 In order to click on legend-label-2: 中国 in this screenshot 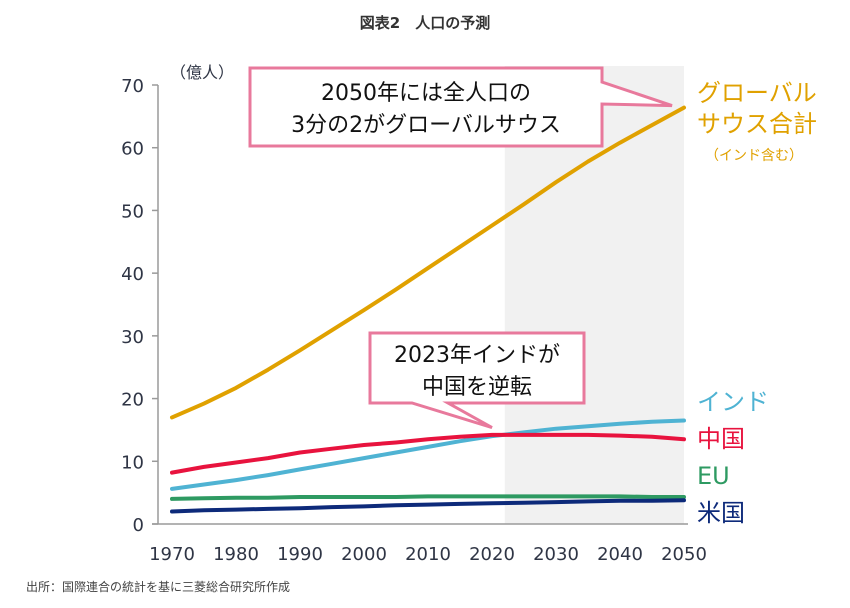, I will do `click(721, 439)`.